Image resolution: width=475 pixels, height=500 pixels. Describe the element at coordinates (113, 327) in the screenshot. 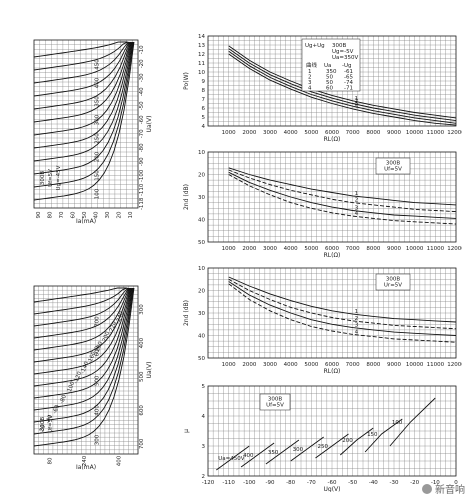

I see `curve-label: -220` at that location.